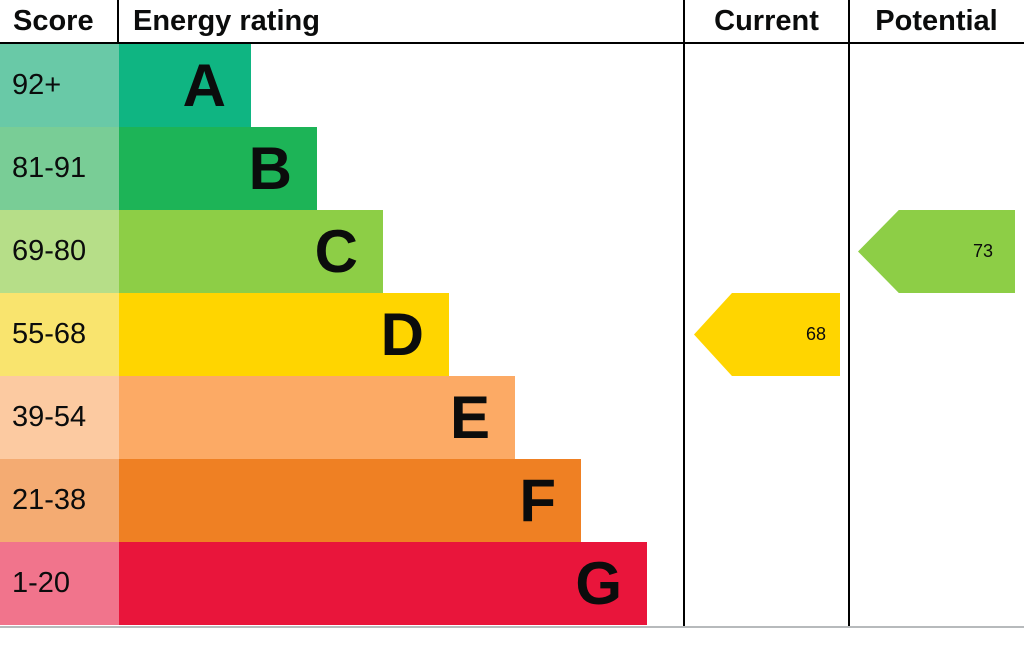 This screenshot has width=1024, height=666. What do you see at coordinates (512, 85) in the screenshot?
I see `band-row-a: 92+ A` at bounding box center [512, 85].